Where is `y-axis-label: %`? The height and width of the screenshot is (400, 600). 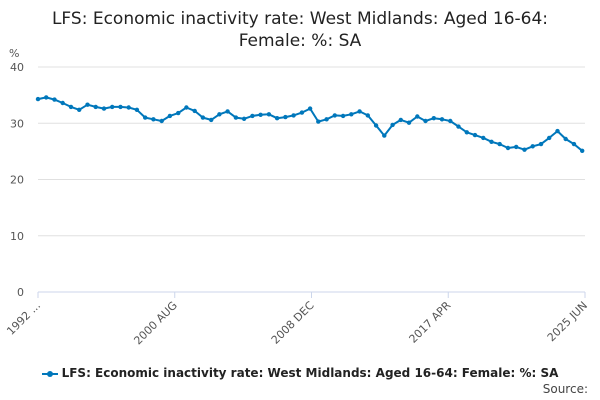
y-axis-label: % is located at coordinates (14, 53).